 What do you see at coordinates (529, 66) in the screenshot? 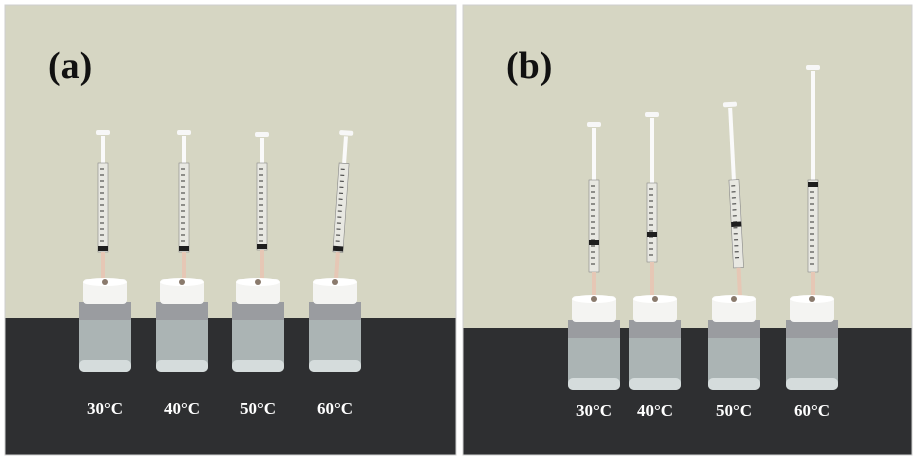
I see `panel-label: (b)` at bounding box center [529, 66].